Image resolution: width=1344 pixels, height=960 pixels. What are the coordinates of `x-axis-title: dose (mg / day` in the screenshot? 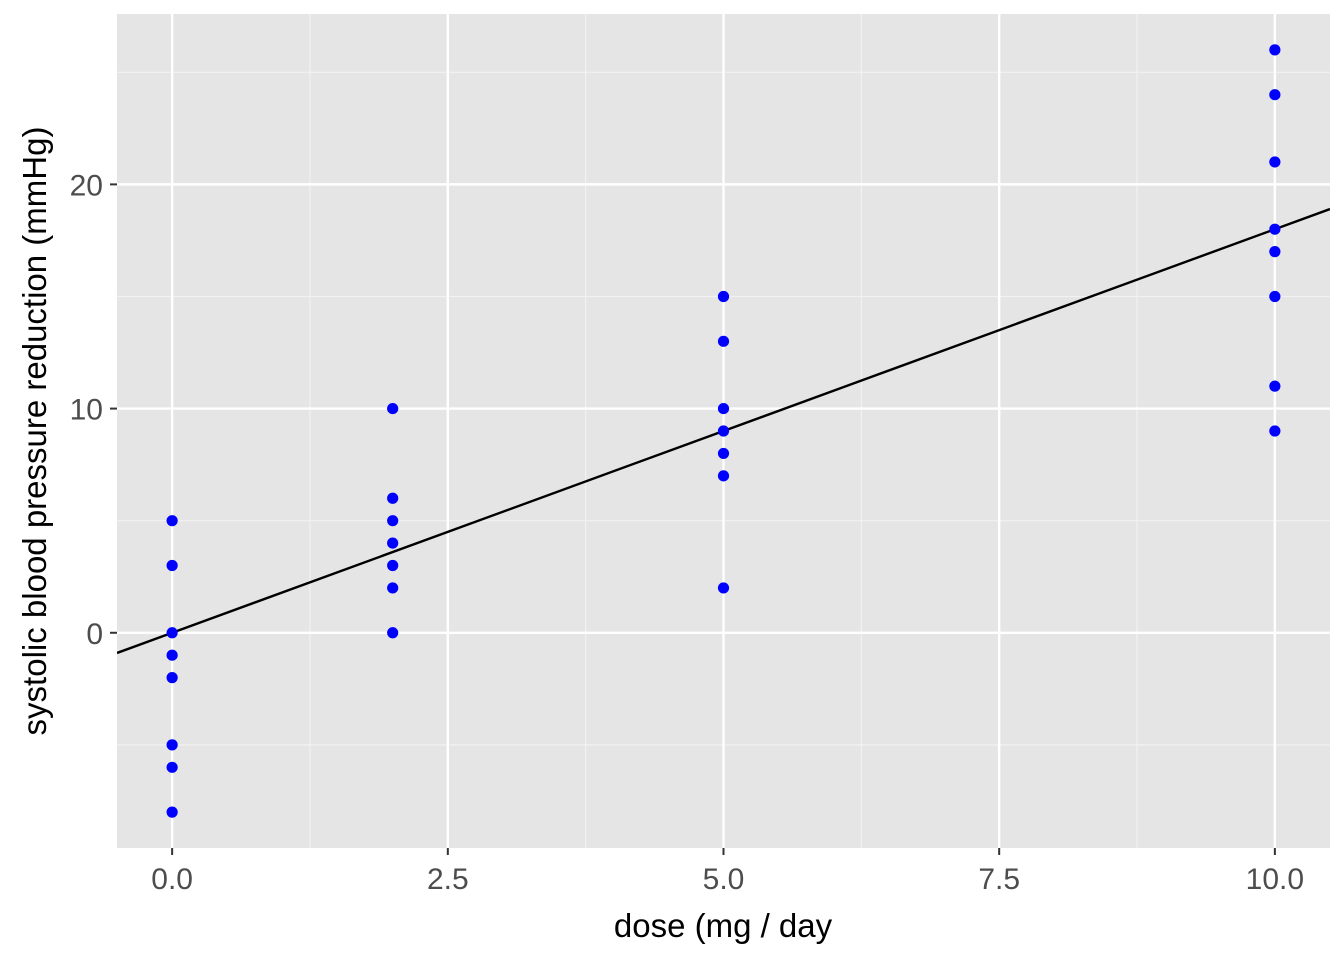 It's located at (723, 925).